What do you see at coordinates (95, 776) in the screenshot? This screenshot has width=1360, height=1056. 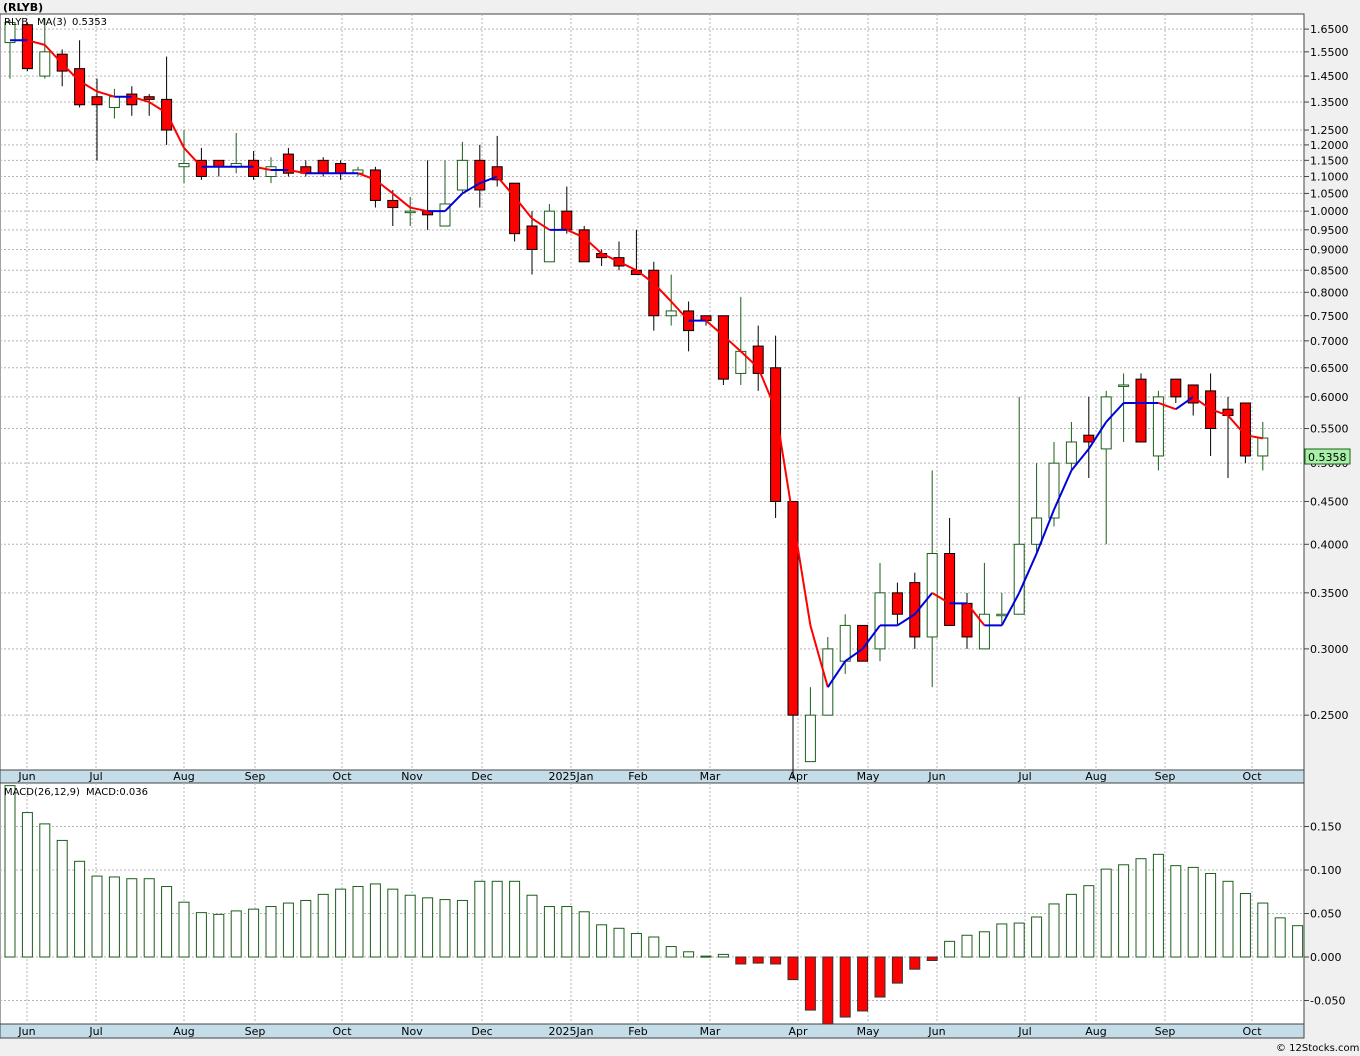 I see `date-label: Jul` at bounding box center [95, 776].